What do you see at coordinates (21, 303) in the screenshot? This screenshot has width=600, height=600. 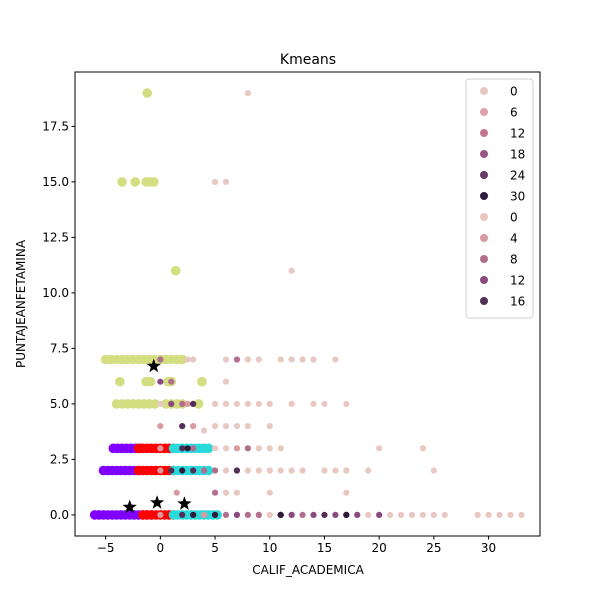 I see `y-axis-label: PUNTAJEANFETAMINA` at bounding box center [21, 303].